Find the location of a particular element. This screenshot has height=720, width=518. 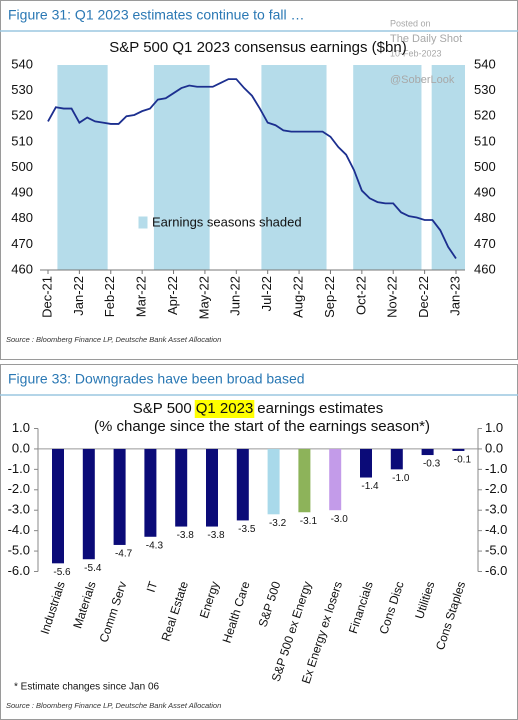

x-tick-label: Feb-22 is located at coordinates (109, 296).